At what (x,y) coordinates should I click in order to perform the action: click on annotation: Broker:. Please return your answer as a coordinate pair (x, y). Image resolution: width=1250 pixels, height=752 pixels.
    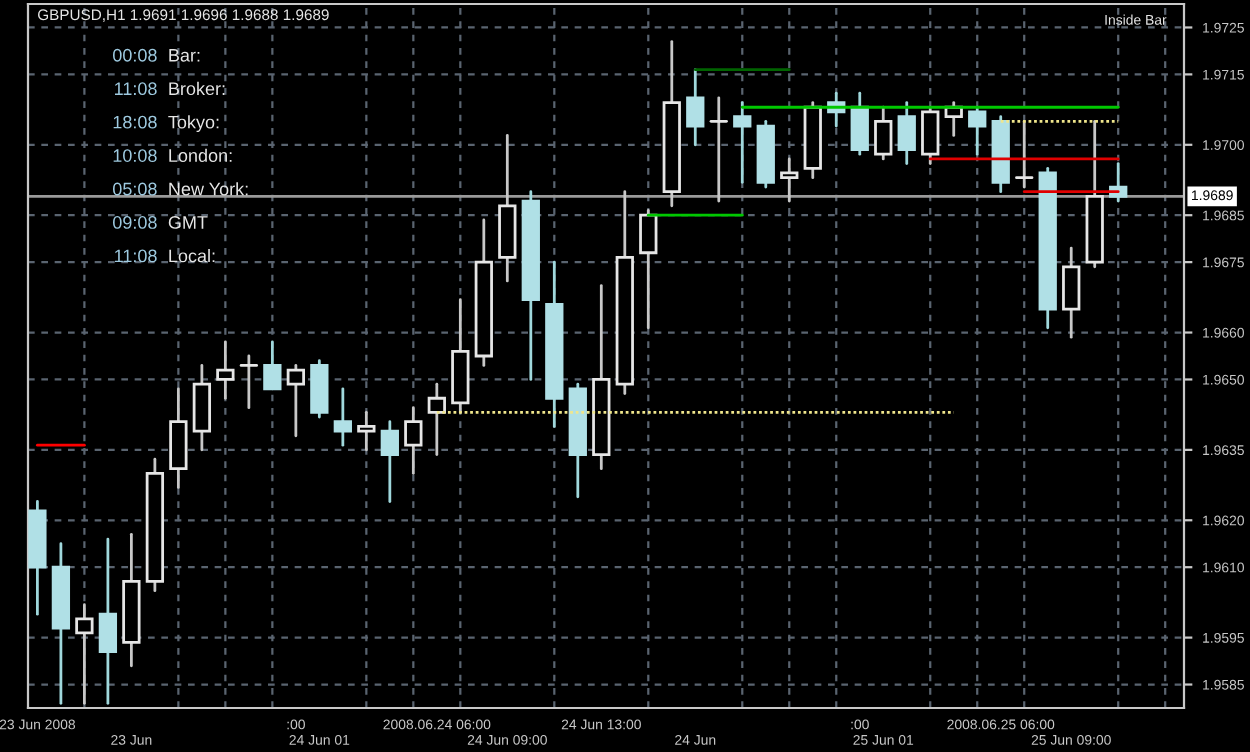
    Looking at the image, I should click on (197, 88).